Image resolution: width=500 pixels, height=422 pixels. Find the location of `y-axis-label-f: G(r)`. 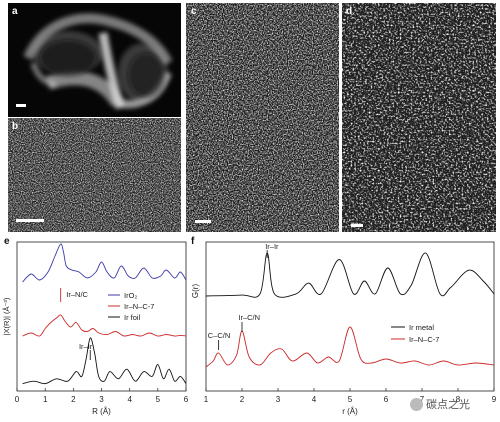

y-axis-label-f: G(r) is located at coordinates (195, 291).